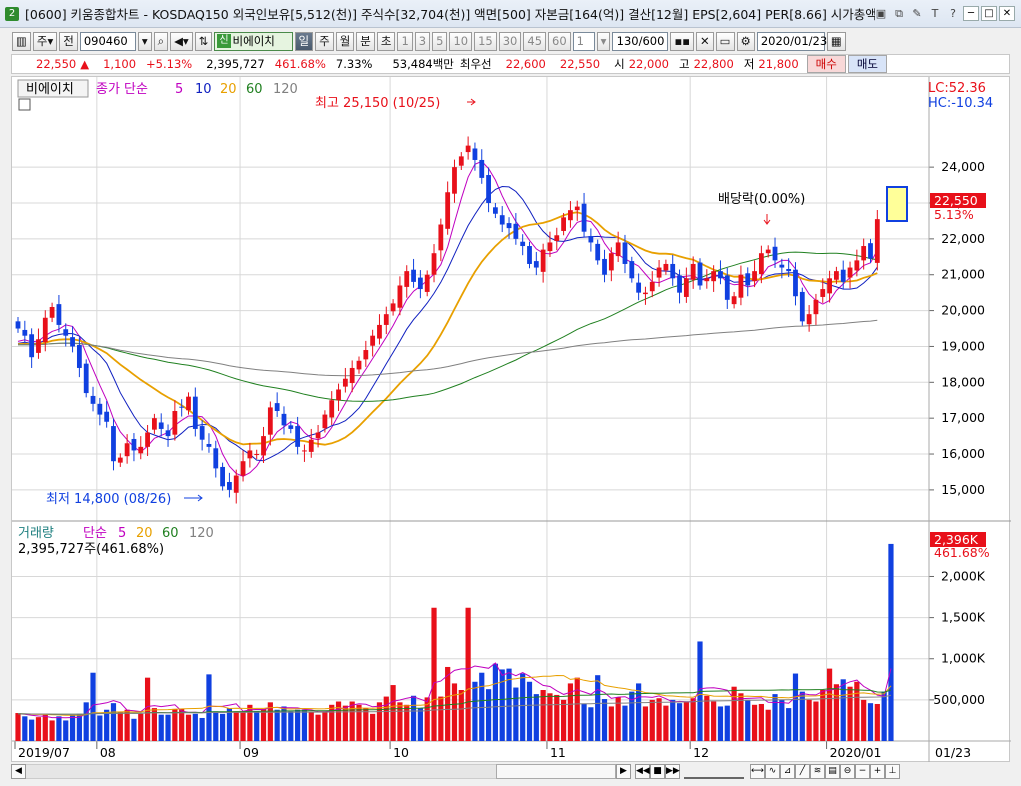  I want to click on help-icon: ?, so click(953, 13).